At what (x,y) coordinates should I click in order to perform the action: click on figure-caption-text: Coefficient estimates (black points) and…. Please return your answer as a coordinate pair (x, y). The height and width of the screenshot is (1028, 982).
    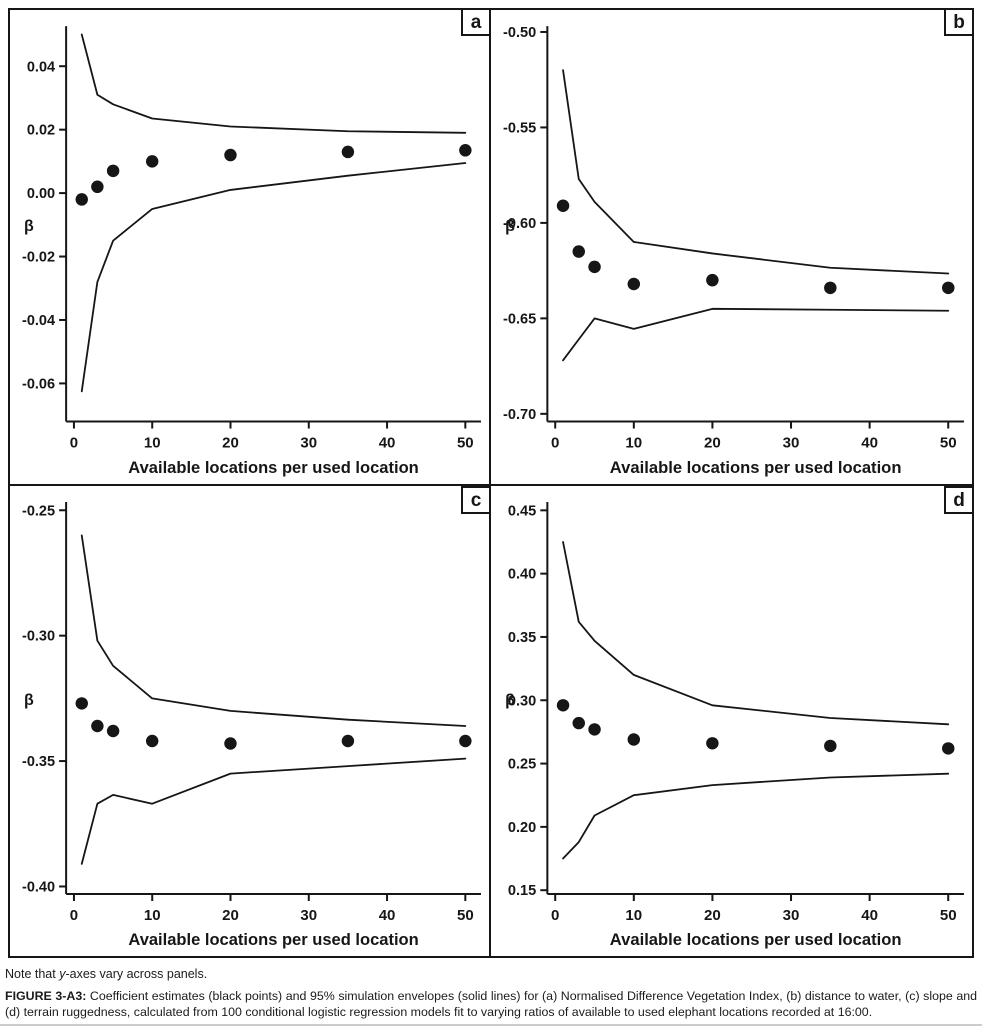
    Looking at the image, I should click on (491, 1004).